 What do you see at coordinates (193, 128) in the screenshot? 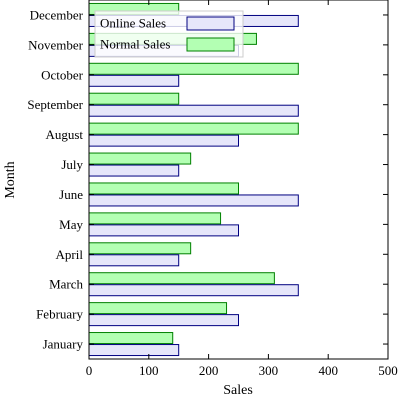
I see `bar-normal-sales-august` at bounding box center [193, 128].